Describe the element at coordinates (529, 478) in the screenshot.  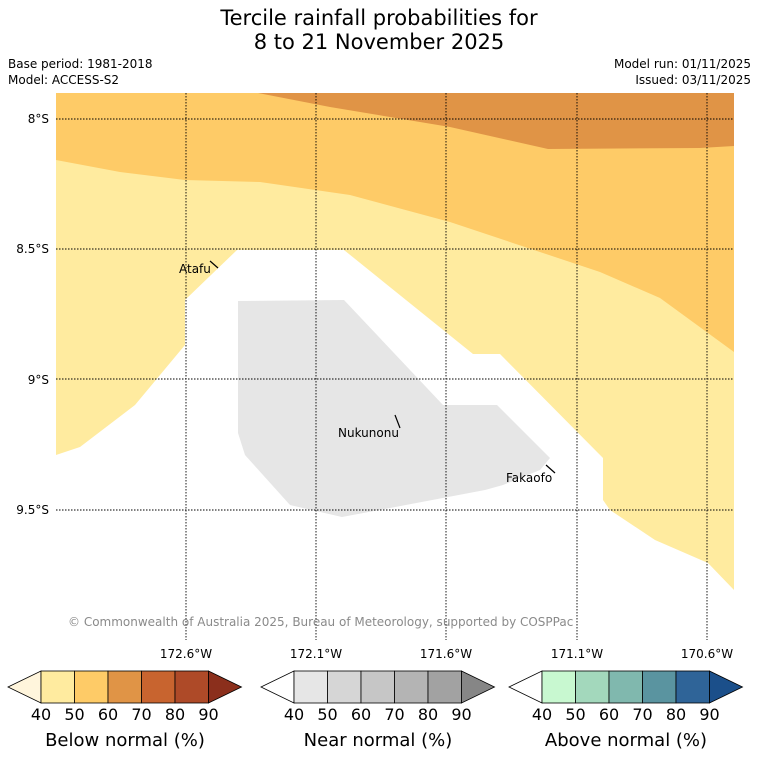
I see `place-fakaofo: Fakaofo` at that location.